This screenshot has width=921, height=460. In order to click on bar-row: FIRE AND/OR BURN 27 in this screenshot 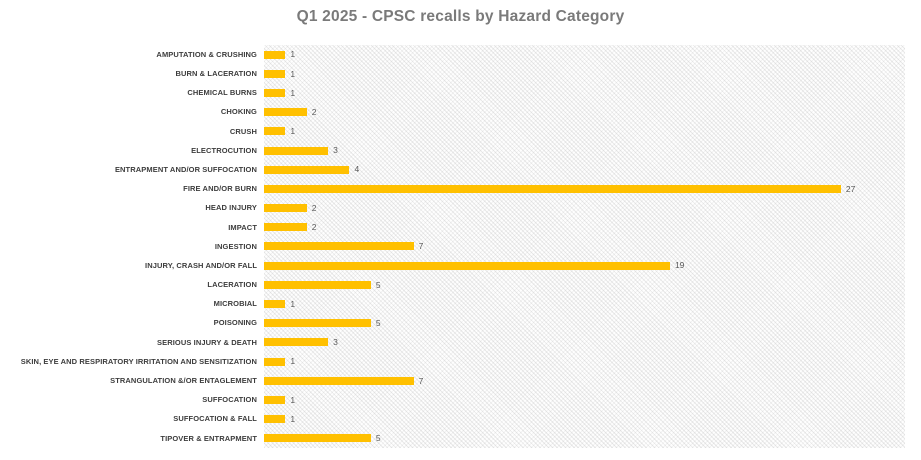, I will do `click(452, 188)`.